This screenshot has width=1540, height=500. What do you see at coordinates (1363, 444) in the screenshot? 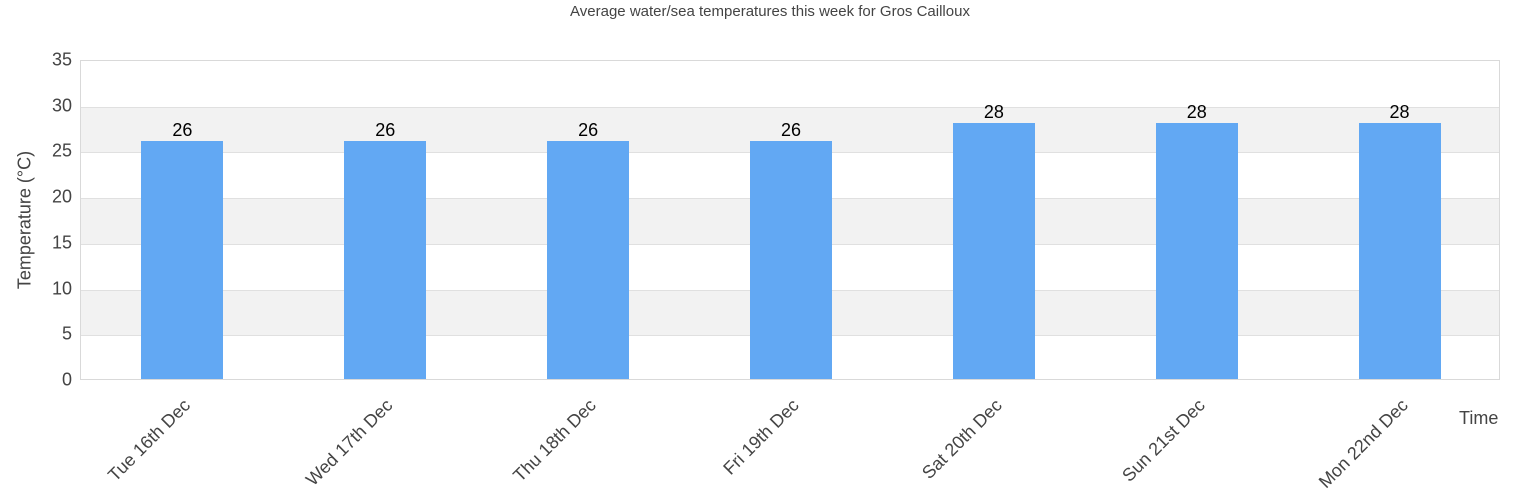
I see `x-tick-label: Mon 22nd Dec` at bounding box center [1363, 444].